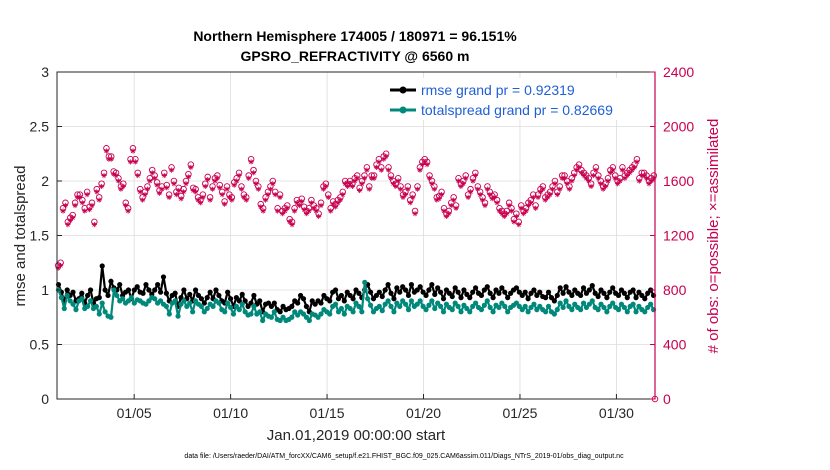 This screenshot has width=830, height=470. Describe the element at coordinates (423, 413) in the screenshot. I see `x-tick-label-3: 01/20` at that location.